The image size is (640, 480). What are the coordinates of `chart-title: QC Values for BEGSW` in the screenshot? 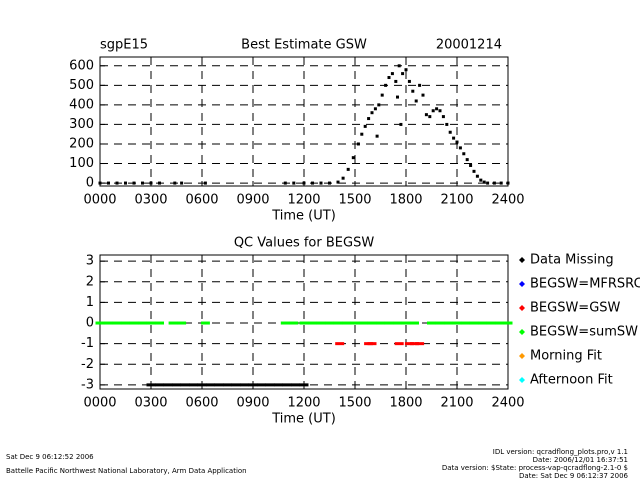 It's located at (304, 243).